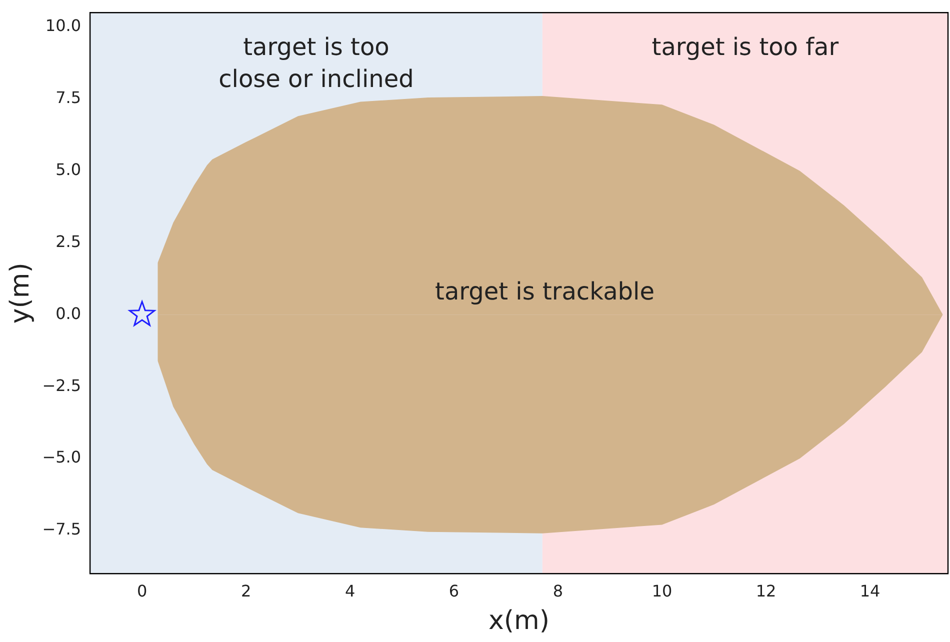  What do you see at coordinates (558, 590) in the screenshot?
I see `x-tick-label: 8` at bounding box center [558, 590].